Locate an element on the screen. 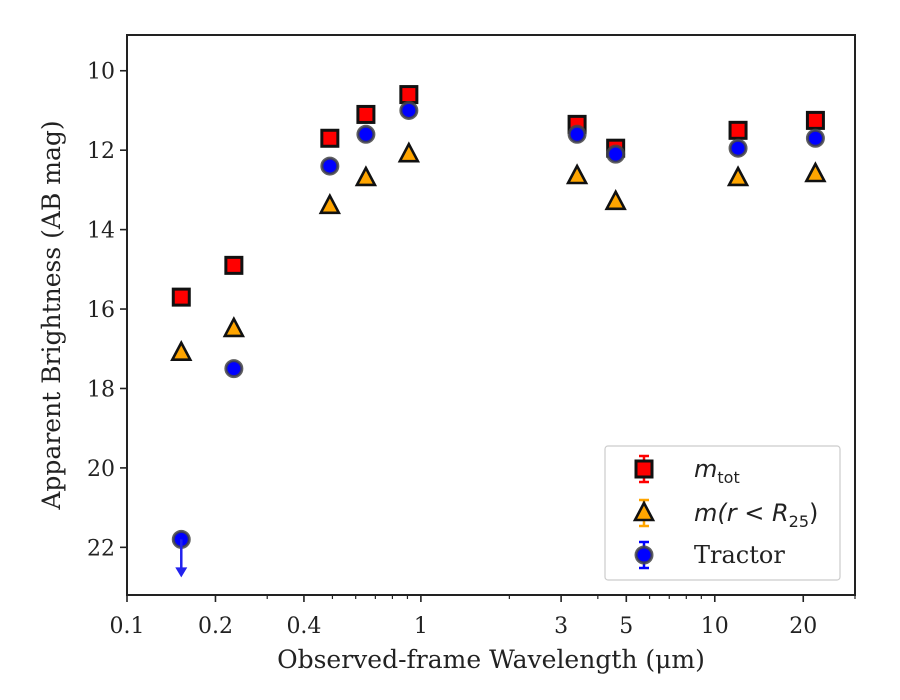 The width and height of the screenshot is (900, 700). y-tick-label: 18 is located at coordinates (101, 389).